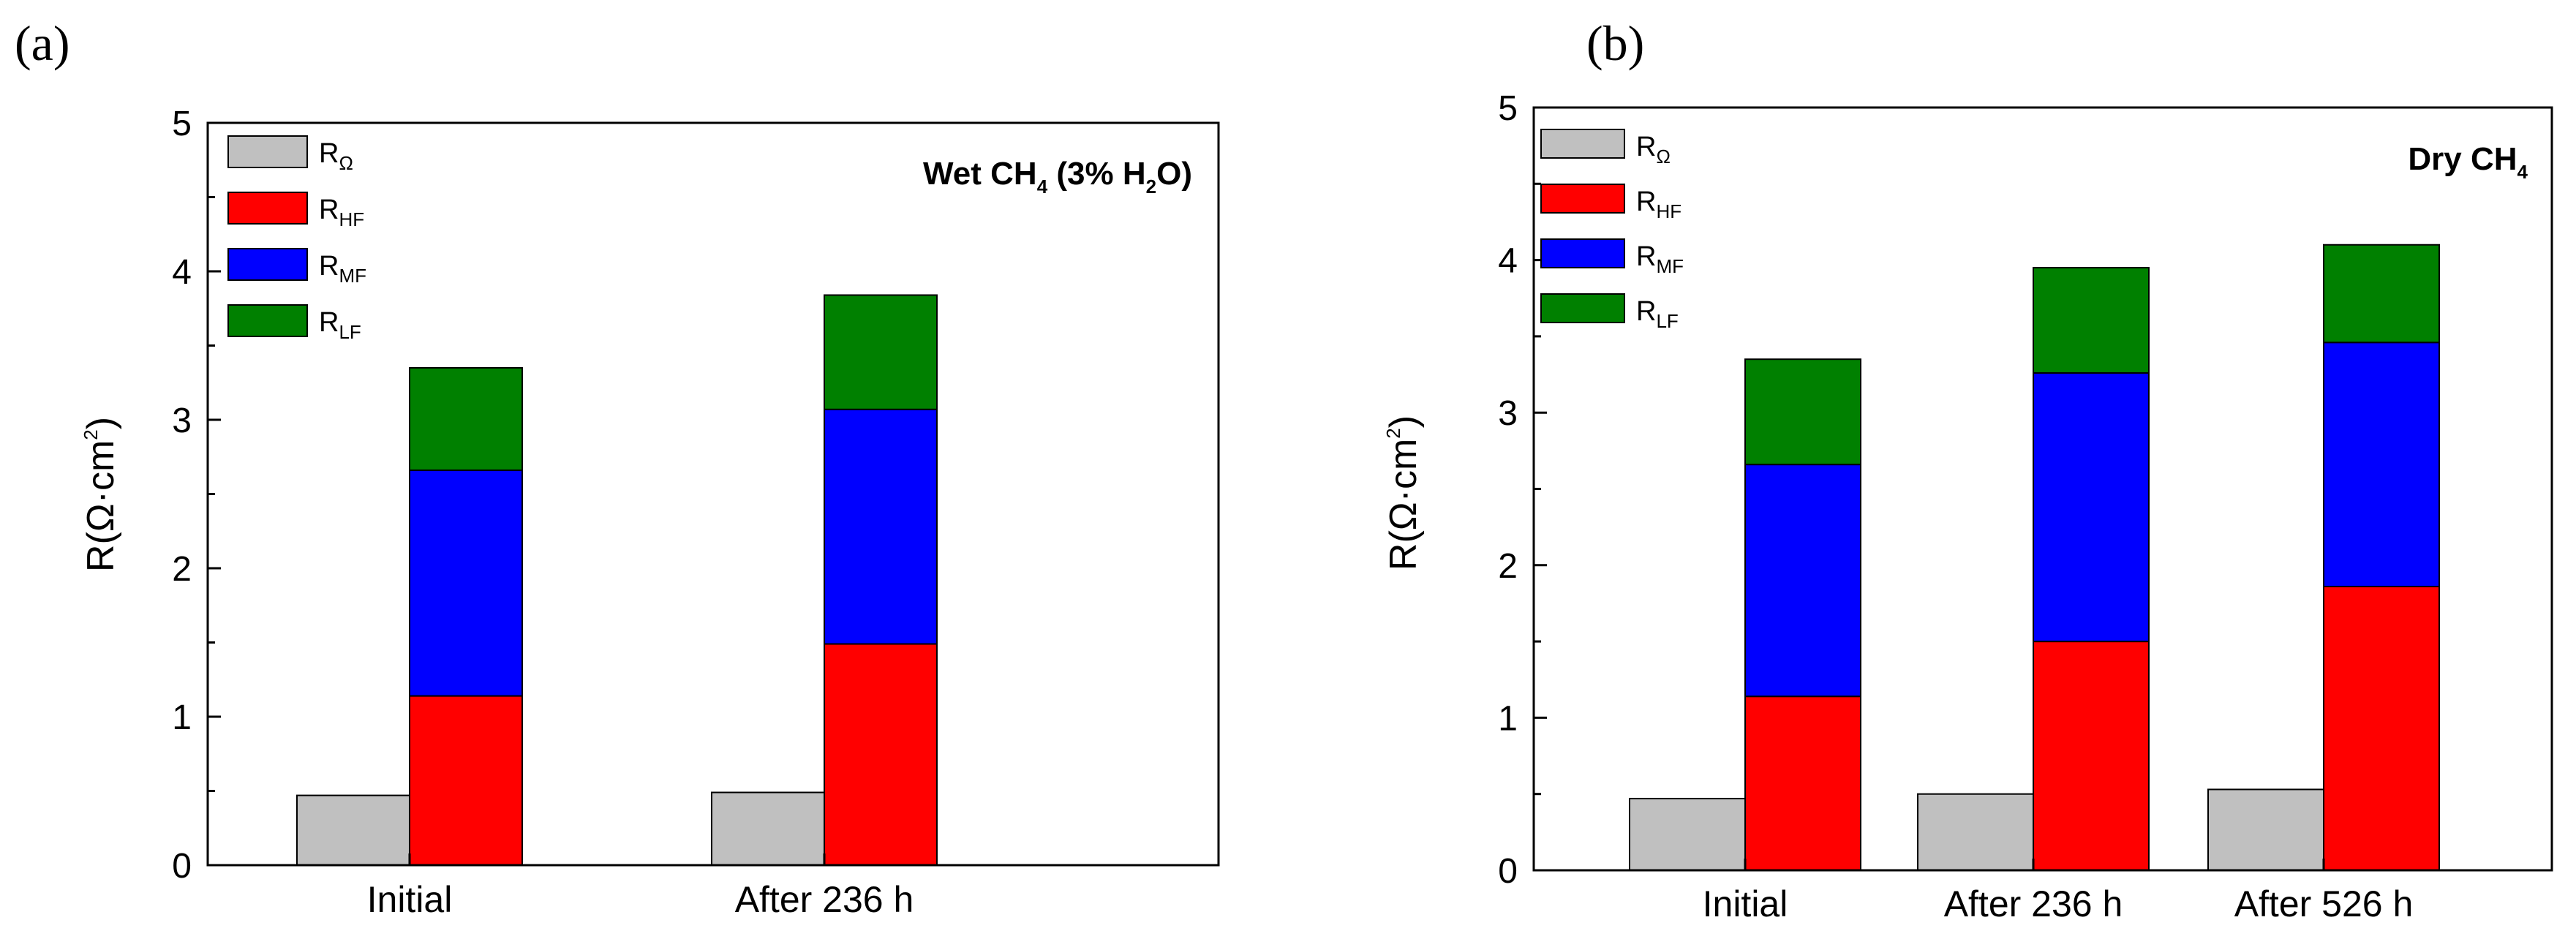  I want to click on annotation-sub: 2, so click(1151, 187).